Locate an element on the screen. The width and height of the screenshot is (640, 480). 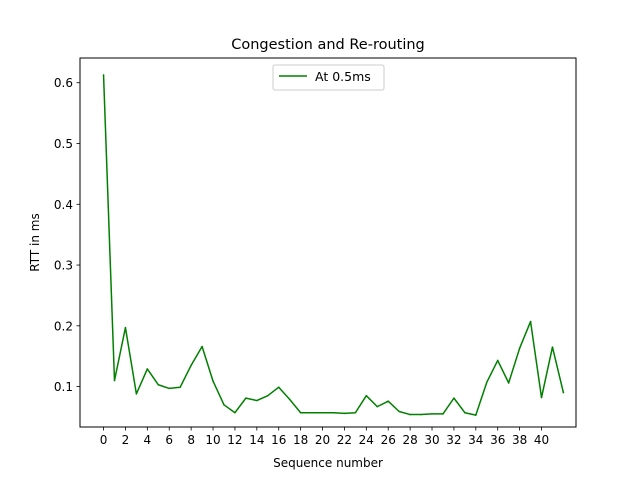
x-tick-label: 4 is located at coordinates (148, 440).